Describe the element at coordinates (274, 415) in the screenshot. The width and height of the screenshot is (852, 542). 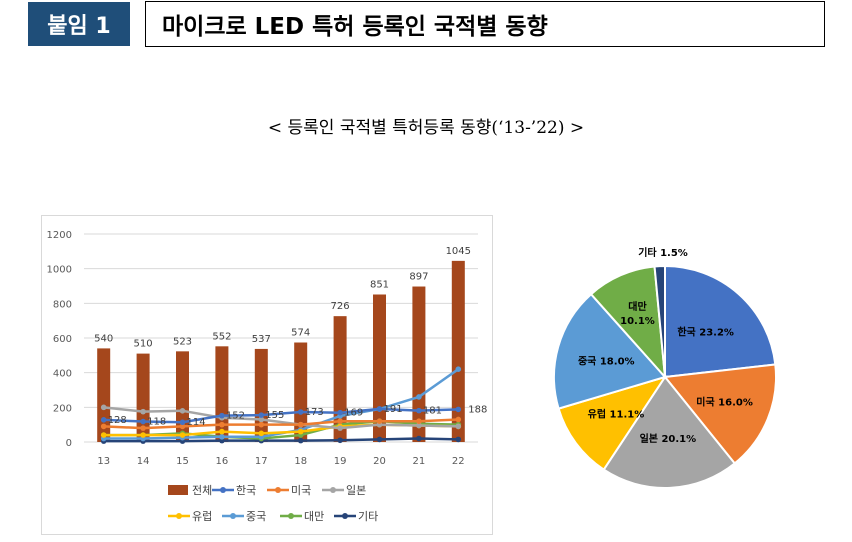
I see `line-data-label: 155` at that location.